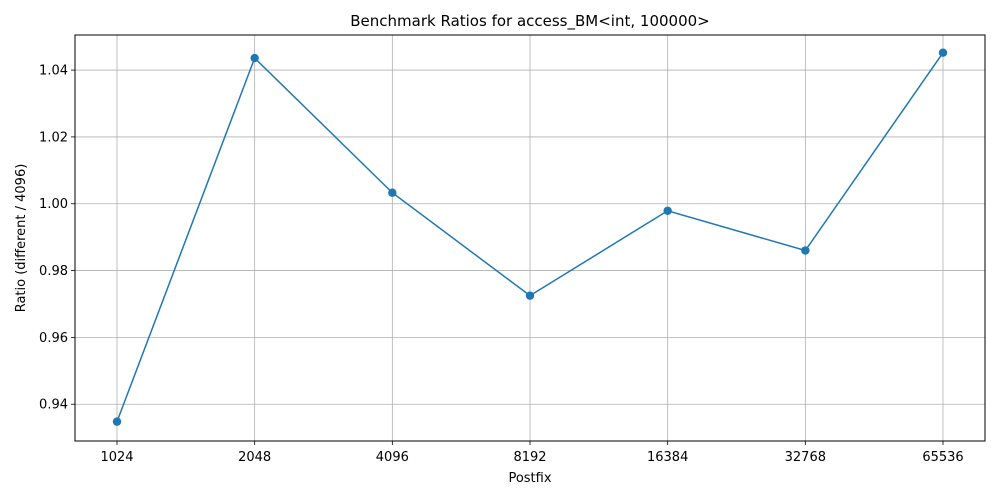 The image size is (1000, 500). I want to click on x-axis-label: Postfix, so click(529, 478).